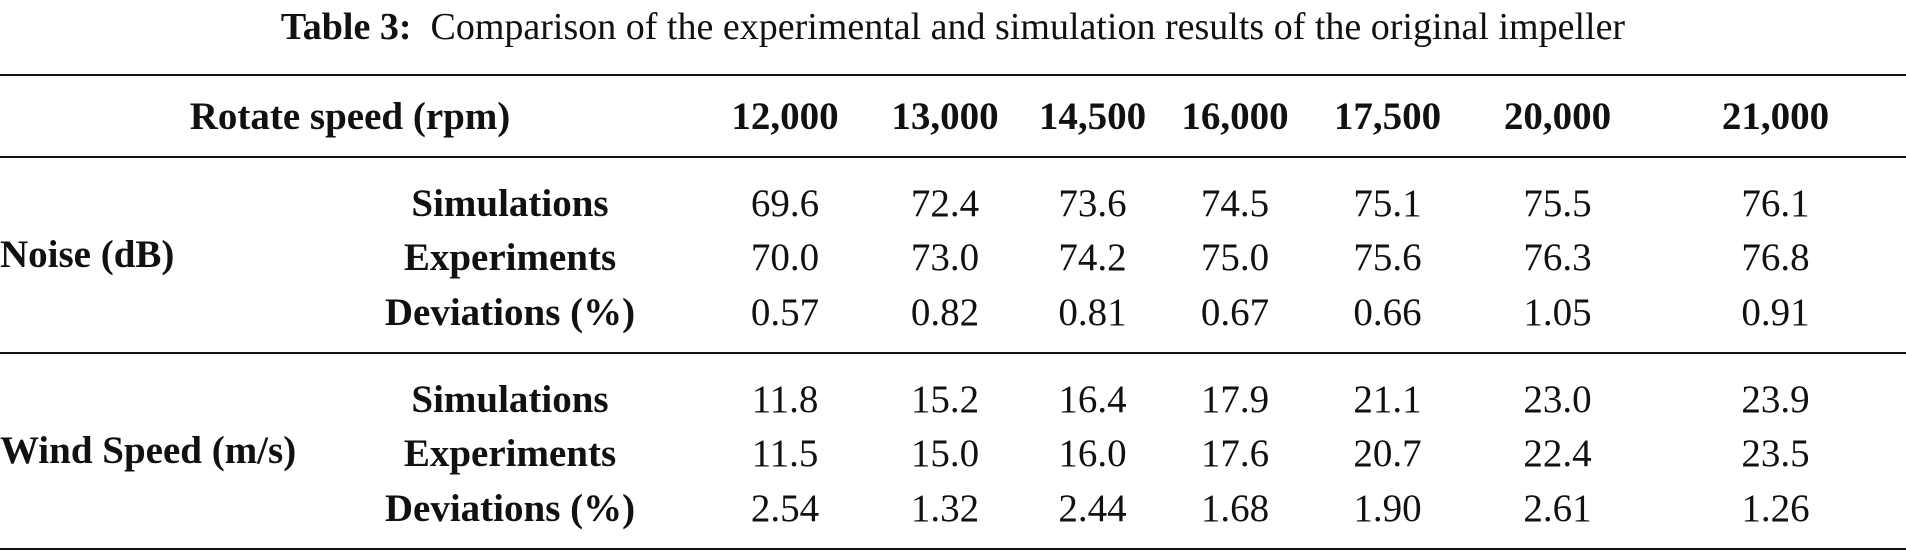 Image resolution: width=1906 pixels, height=550 pixels. I want to click on table-cell: 0.81, so click(1092, 312).